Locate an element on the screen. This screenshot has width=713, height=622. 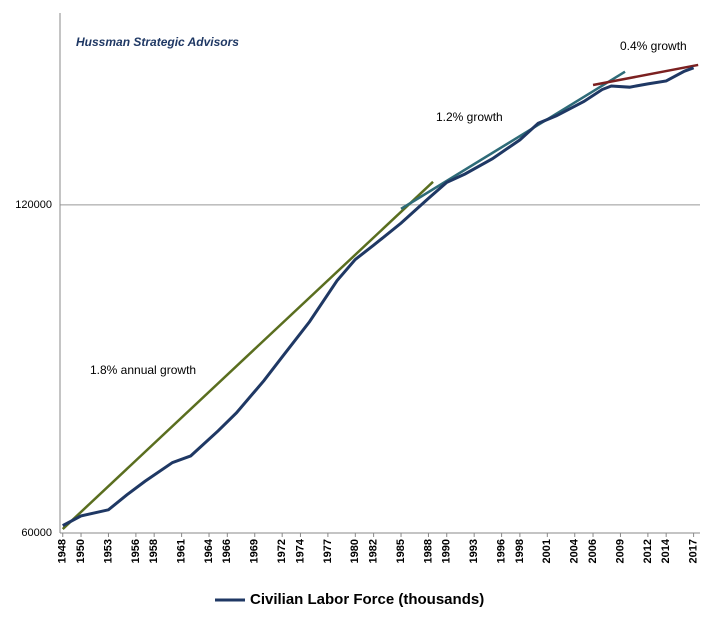
x-tick-label: 1961 is located at coordinates (182, 551).